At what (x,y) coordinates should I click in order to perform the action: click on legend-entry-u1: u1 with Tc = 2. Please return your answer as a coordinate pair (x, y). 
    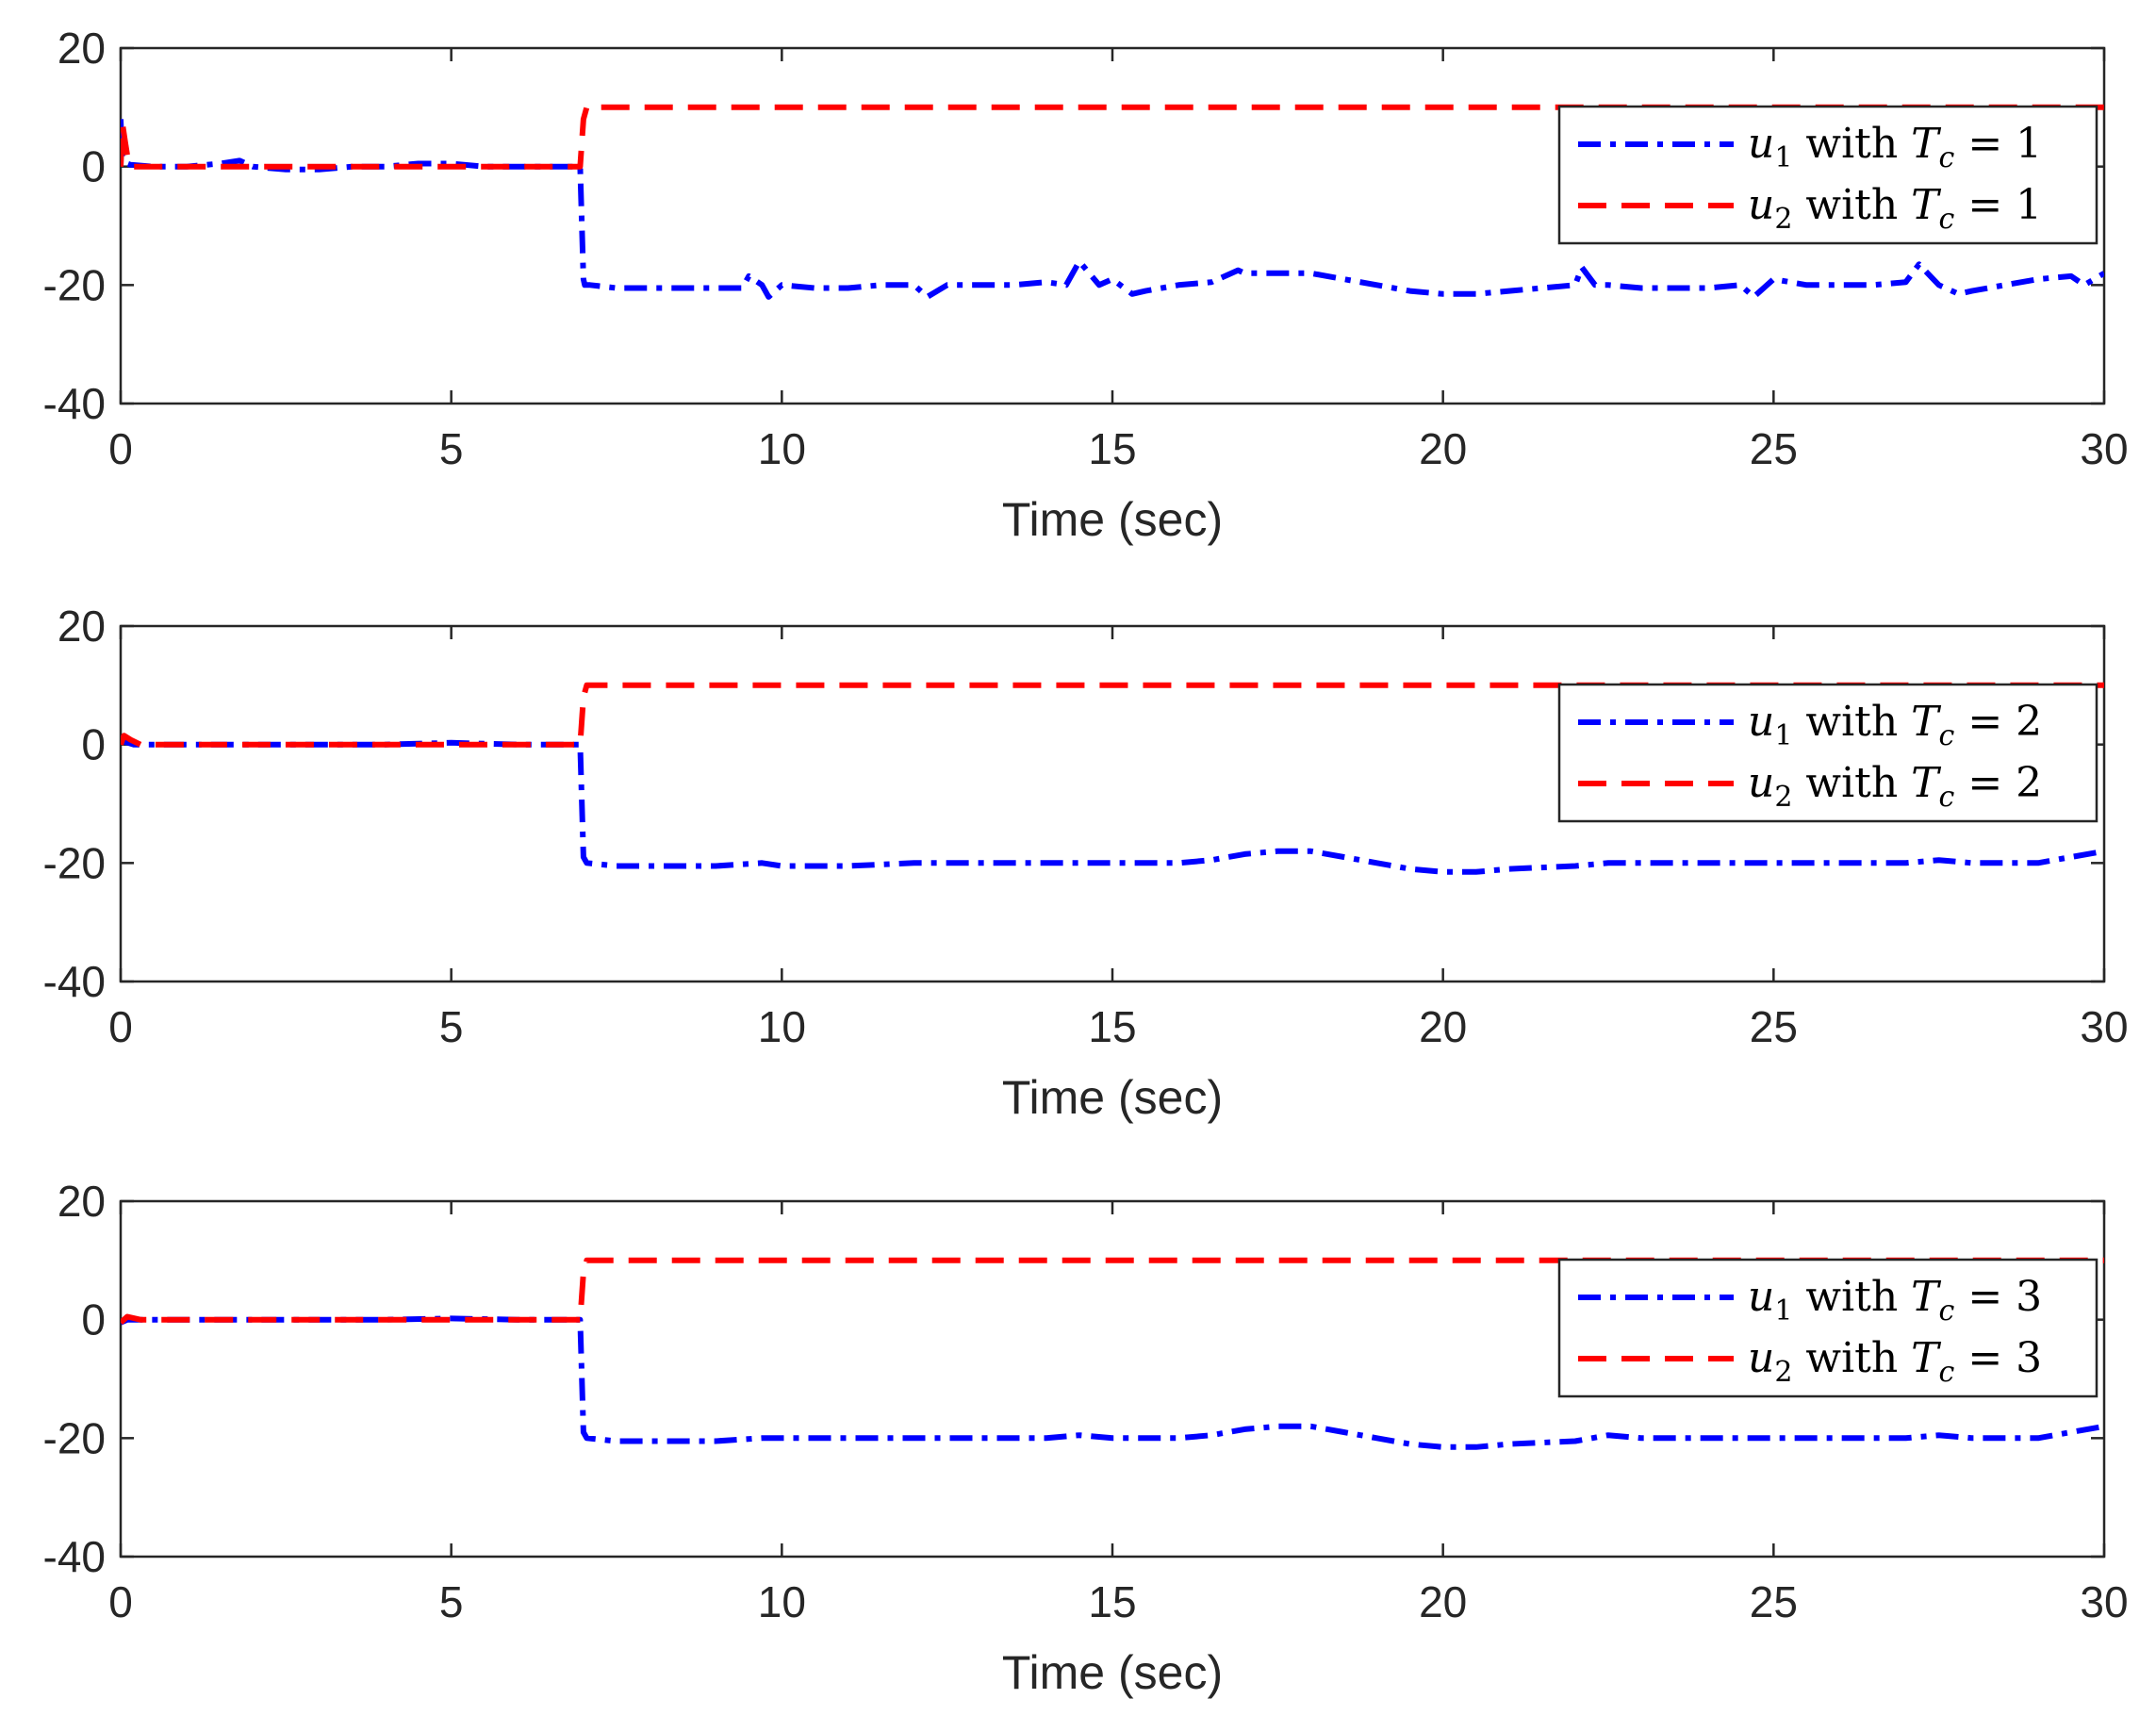
    Looking at the image, I should click on (1895, 725).